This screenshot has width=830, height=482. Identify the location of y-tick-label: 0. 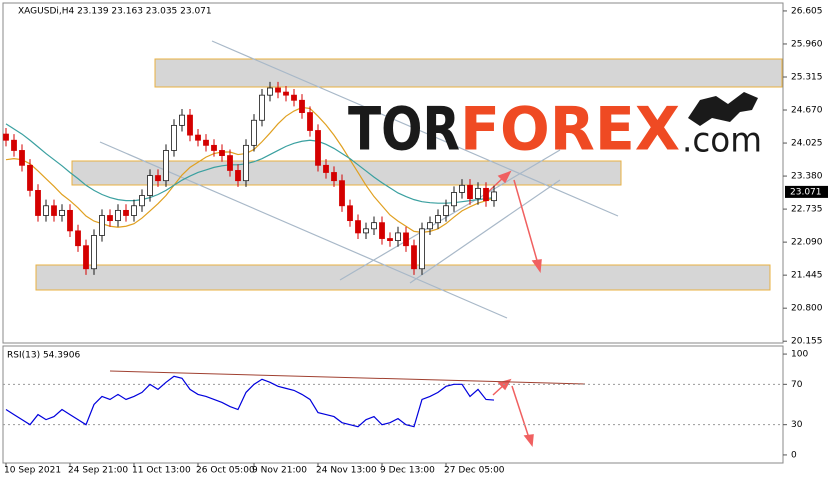
(794, 455).